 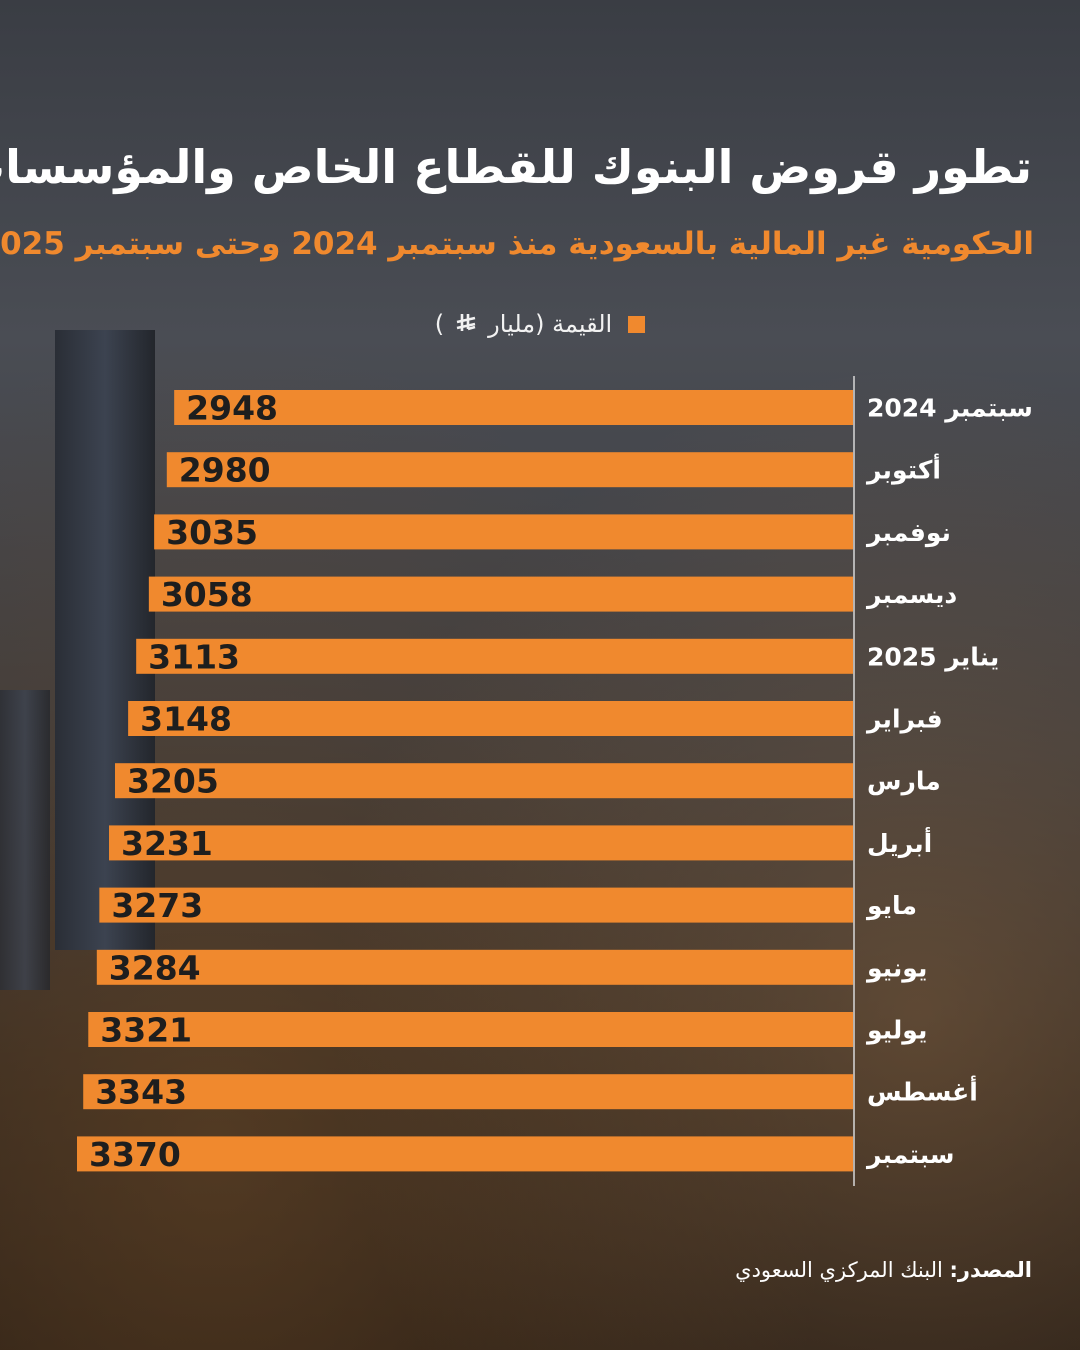 What do you see at coordinates (146, 1030) in the screenshot?
I see `data-label: 3321` at bounding box center [146, 1030].